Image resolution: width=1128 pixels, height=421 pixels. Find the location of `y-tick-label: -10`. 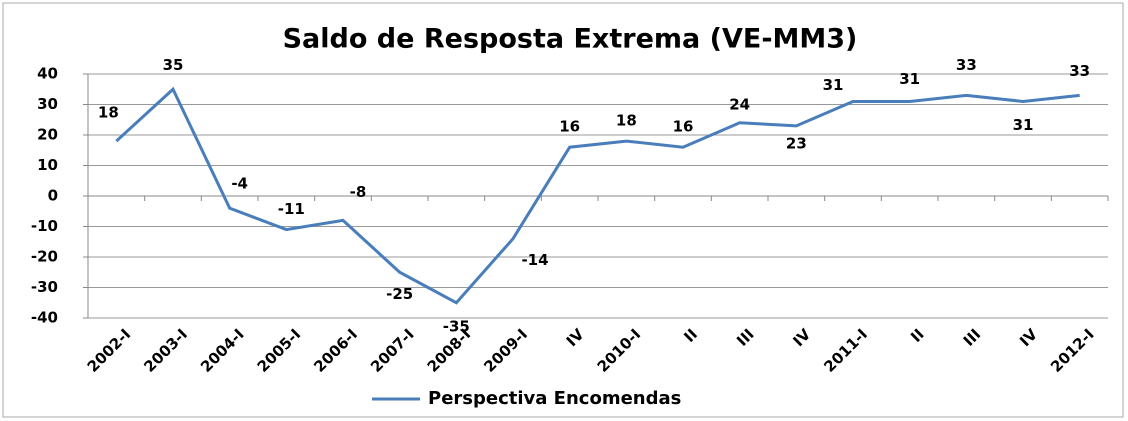

y-tick-label: -10 is located at coordinates (44, 226).